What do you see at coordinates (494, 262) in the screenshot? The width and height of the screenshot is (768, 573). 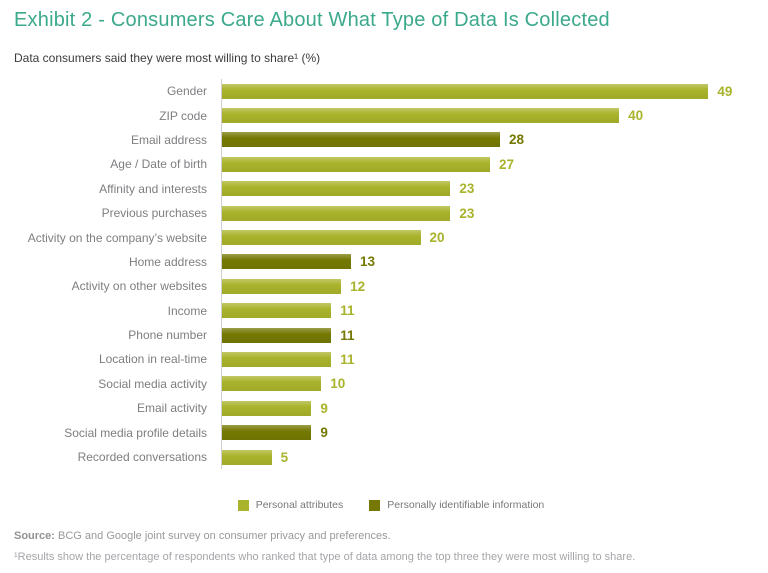 I see `bar-track: 13` at bounding box center [494, 262].